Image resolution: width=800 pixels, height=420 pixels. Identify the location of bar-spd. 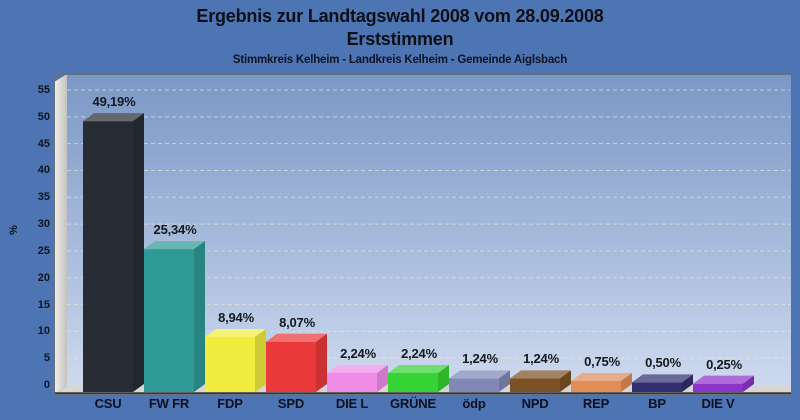
(296, 362).